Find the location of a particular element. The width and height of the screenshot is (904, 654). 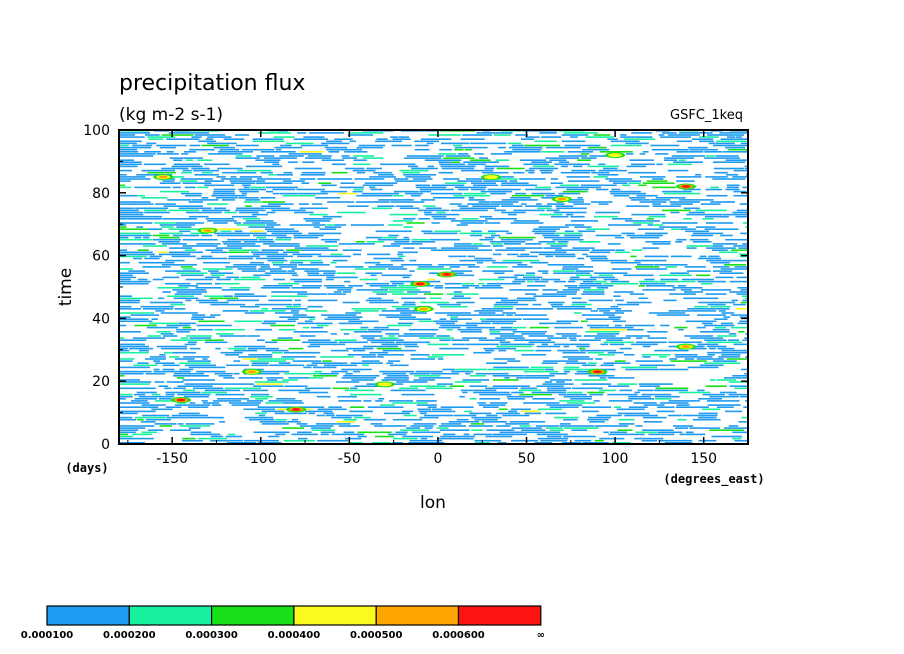

y-tick-label: 0 is located at coordinates (105, 445).